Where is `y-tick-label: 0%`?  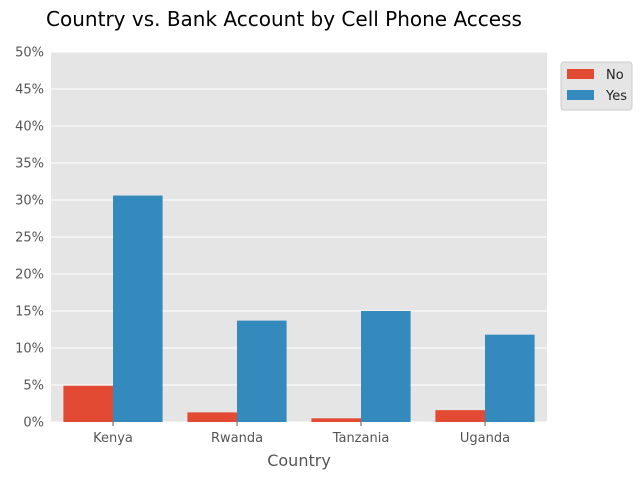
y-tick-label: 0% is located at coordinates (33, 423).